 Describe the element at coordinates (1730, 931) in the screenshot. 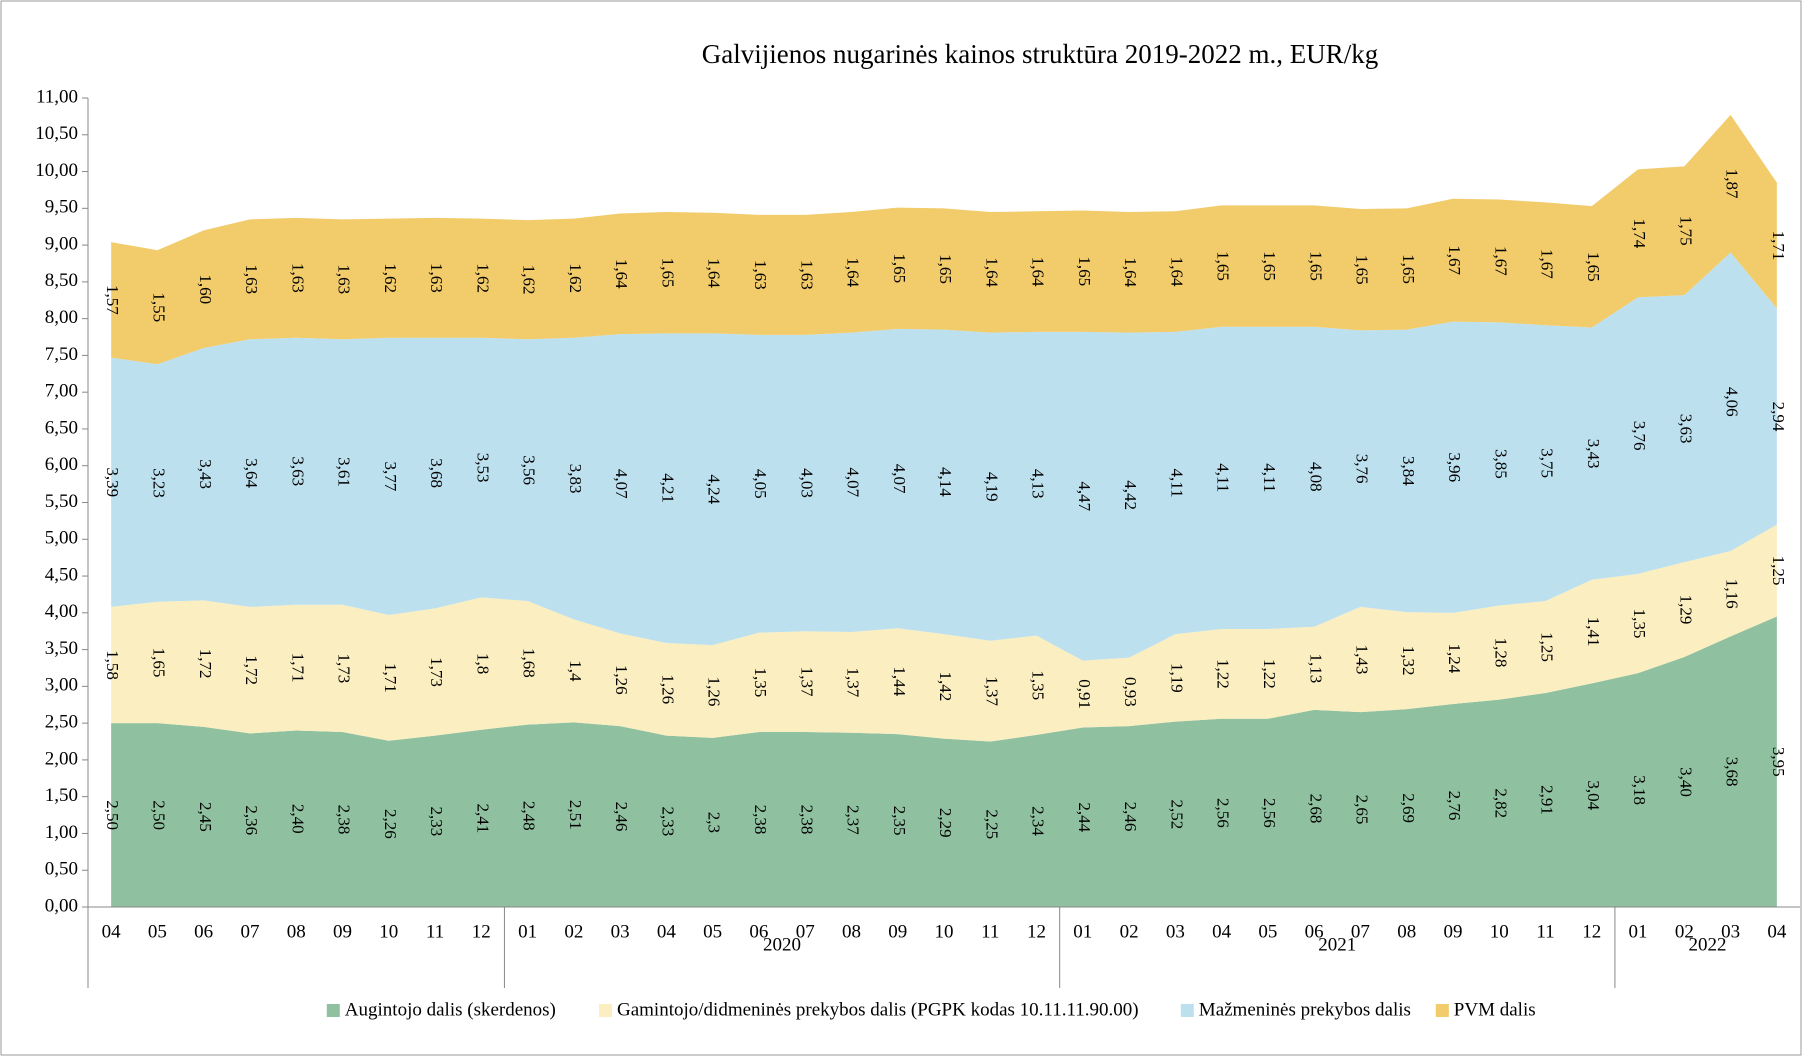

I see `x-tick-label: 03` at that location.